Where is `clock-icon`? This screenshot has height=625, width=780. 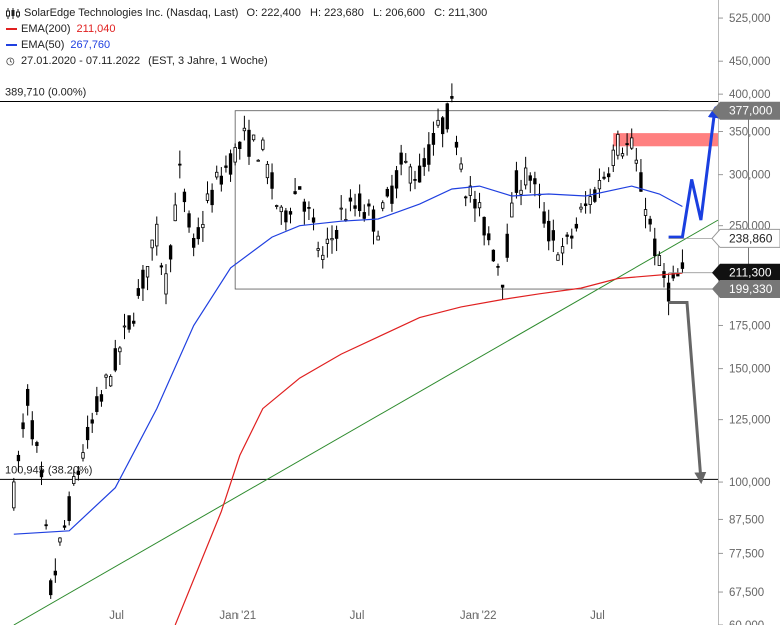 clock-icon is located at coordinates (10, 61).